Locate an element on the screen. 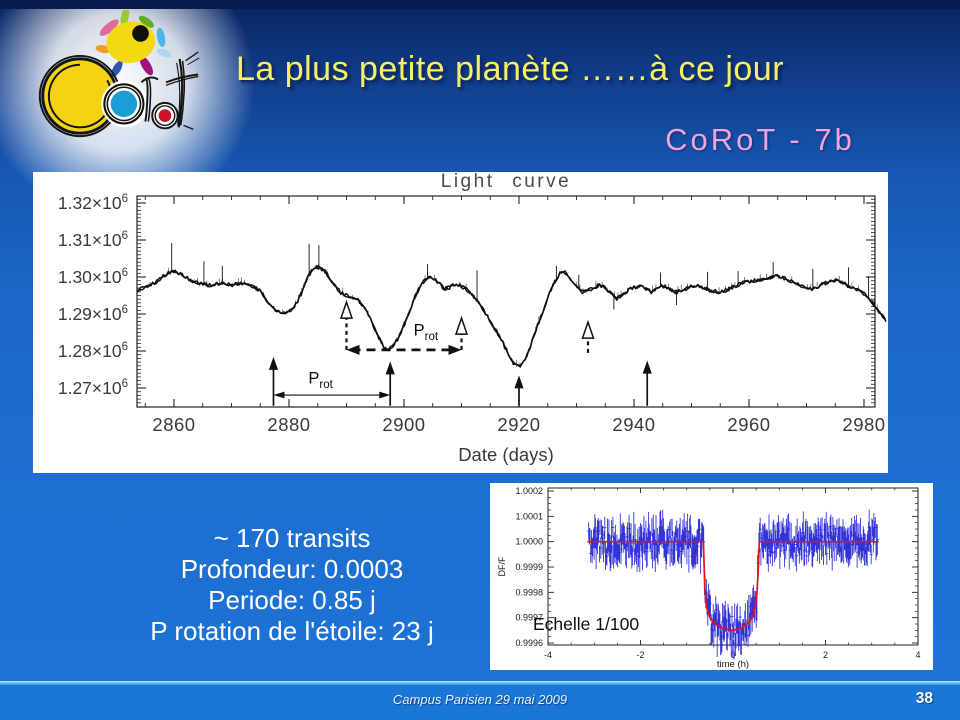  stats-line-period: Periode: 0.85 j is located at coordinates (292, 600).